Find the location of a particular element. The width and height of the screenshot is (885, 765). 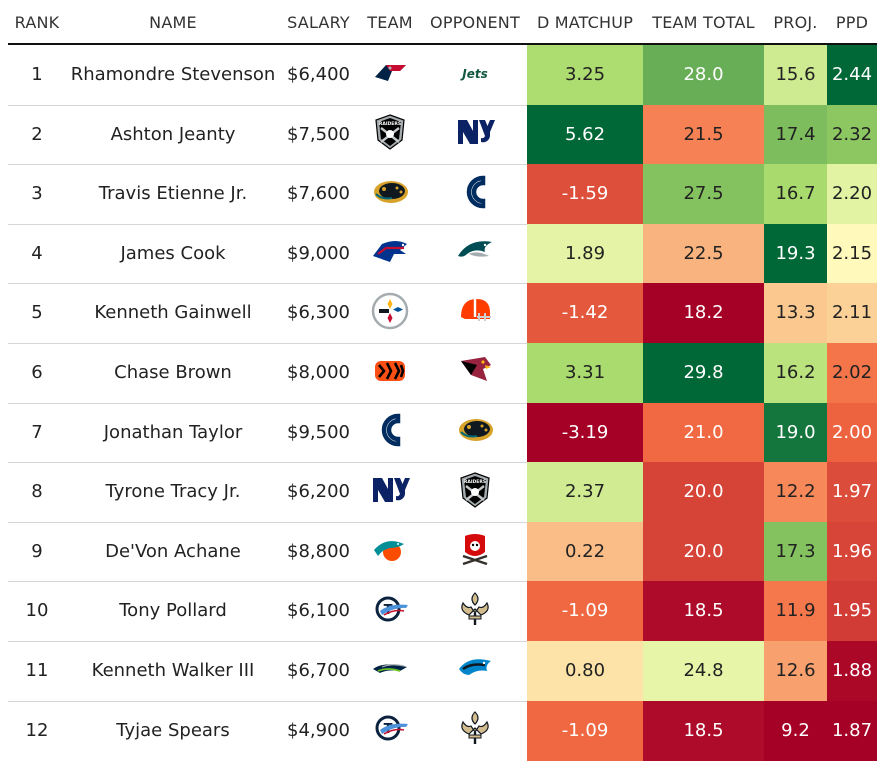

team-total-cell: 22.5 is located at coordinates (703, 253).